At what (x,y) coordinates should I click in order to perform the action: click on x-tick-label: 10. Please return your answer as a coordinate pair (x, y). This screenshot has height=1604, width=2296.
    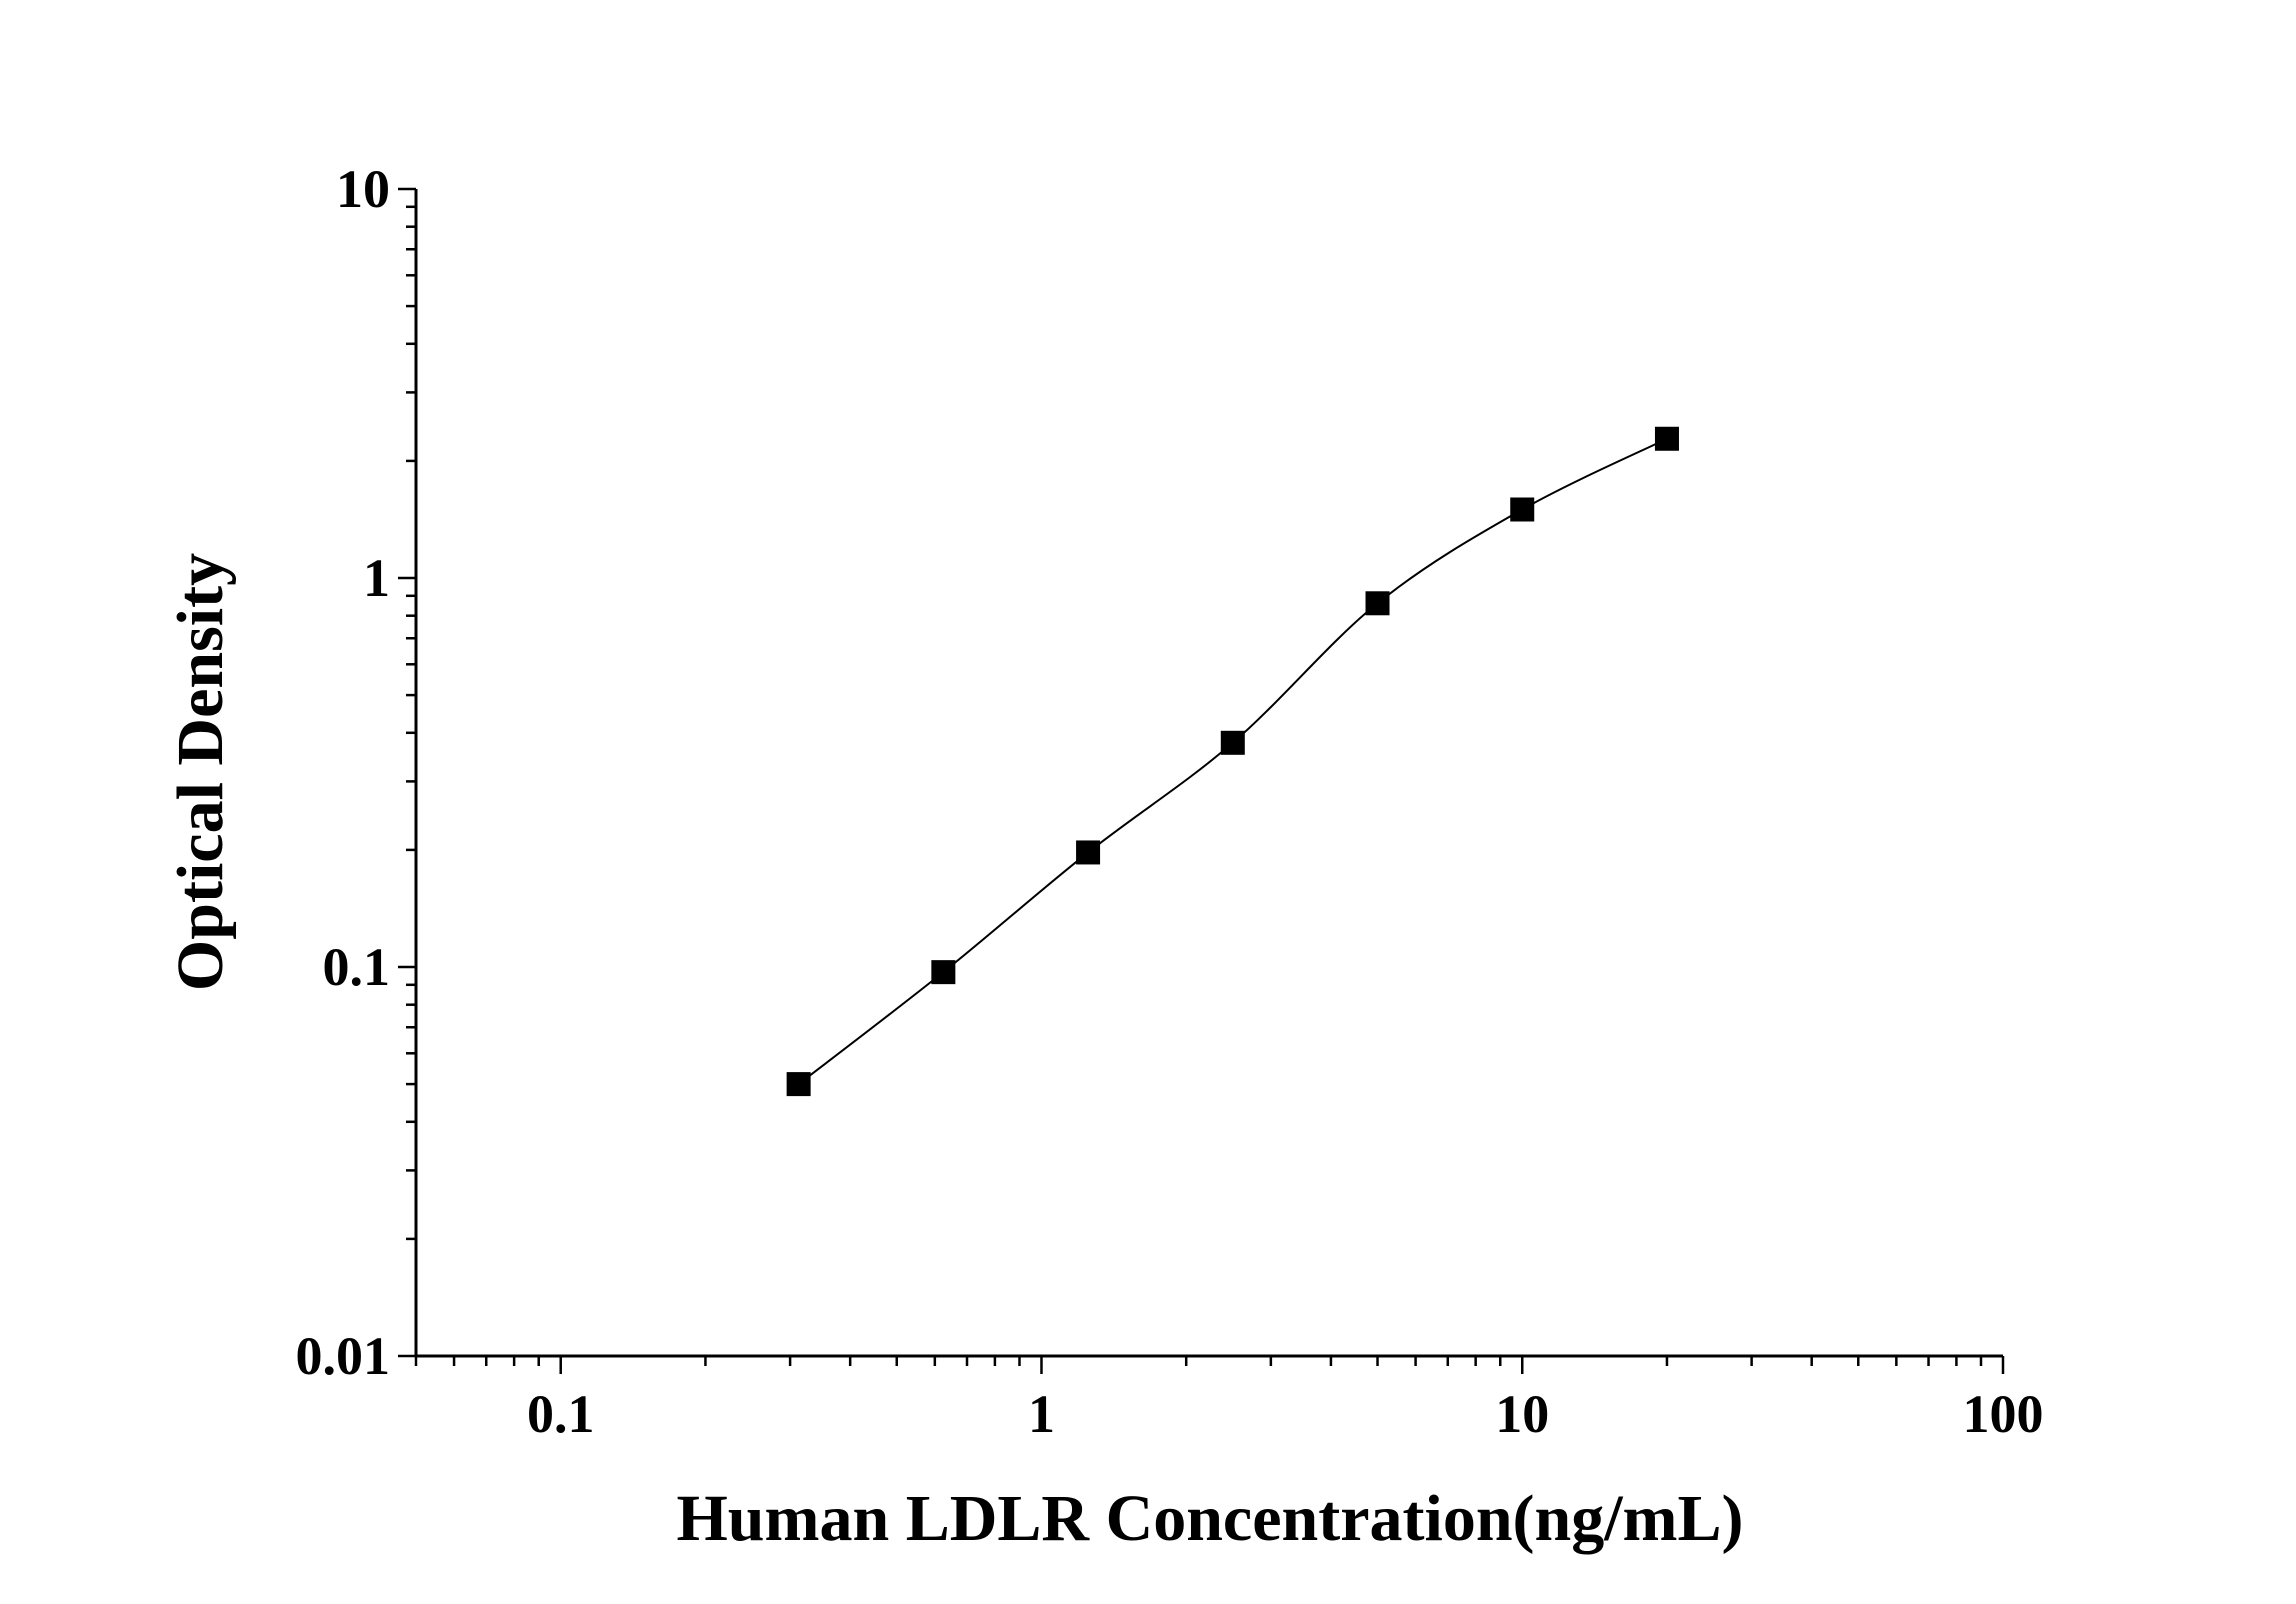
    Looking at the image, I should click on (1522, 1414).